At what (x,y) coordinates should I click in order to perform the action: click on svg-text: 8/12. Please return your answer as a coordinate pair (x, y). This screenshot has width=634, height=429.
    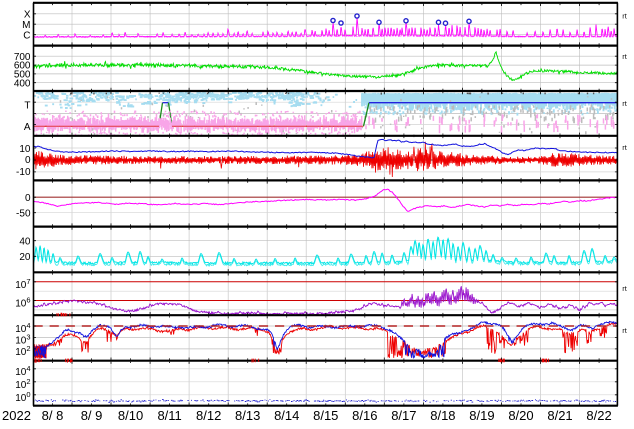
    Looking at the image, I should click on (208, 415).